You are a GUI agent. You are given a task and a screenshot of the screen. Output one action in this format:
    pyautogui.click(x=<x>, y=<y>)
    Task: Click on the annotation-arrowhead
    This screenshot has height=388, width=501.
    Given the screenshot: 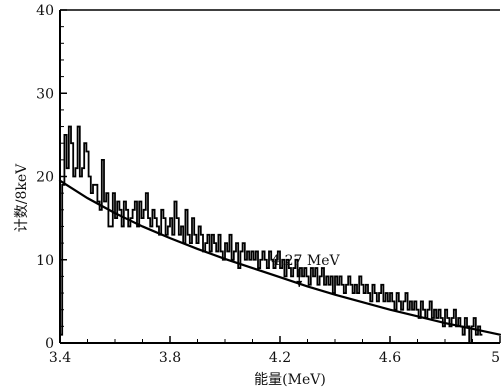 What is the action you would take?
    pyautogui.click(x=299, y=283)
    